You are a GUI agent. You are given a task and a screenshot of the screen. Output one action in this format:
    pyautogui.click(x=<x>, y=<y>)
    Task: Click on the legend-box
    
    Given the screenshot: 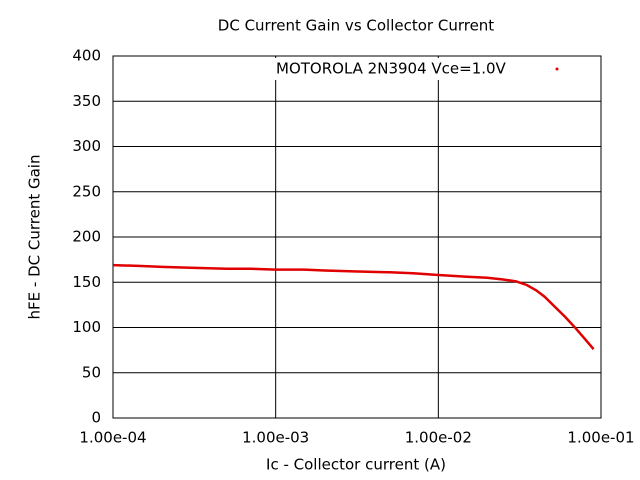 What is the action you would take?
    pyautogui.click(x=417, y=69)
    